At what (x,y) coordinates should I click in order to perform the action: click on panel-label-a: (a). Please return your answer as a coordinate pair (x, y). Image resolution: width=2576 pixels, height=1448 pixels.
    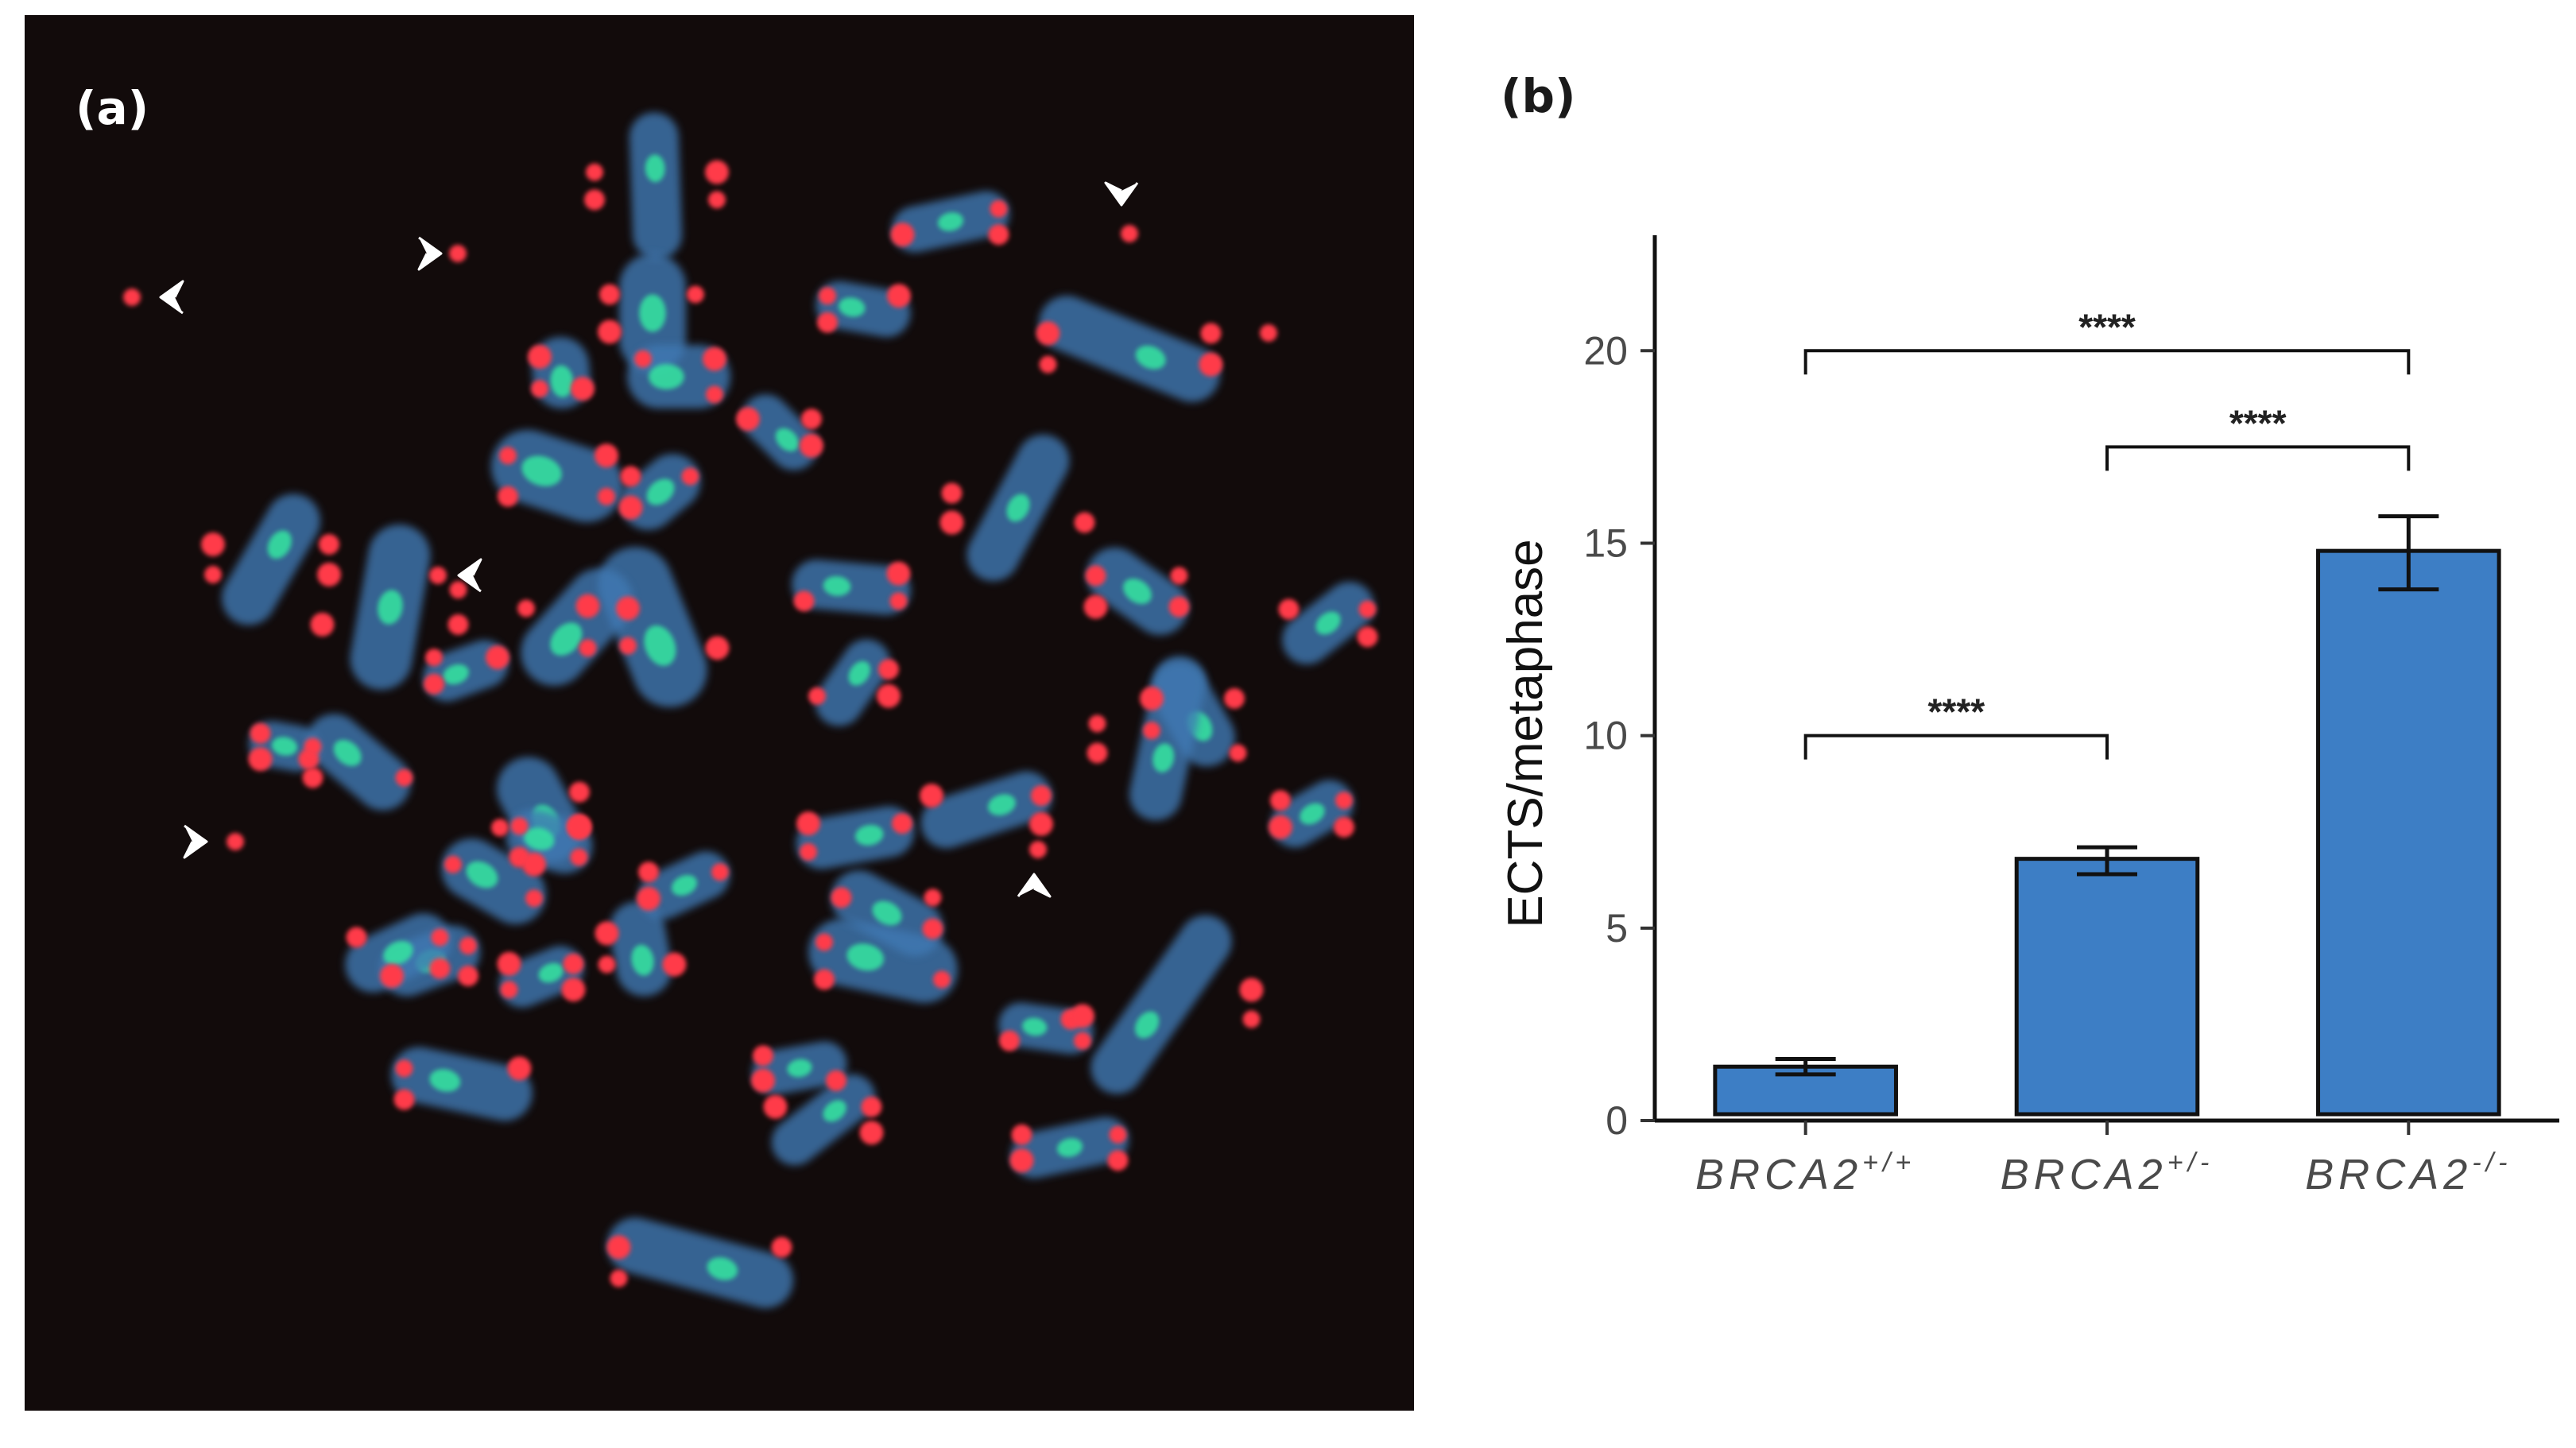
    Looking at the image, I should click on (112, 108).